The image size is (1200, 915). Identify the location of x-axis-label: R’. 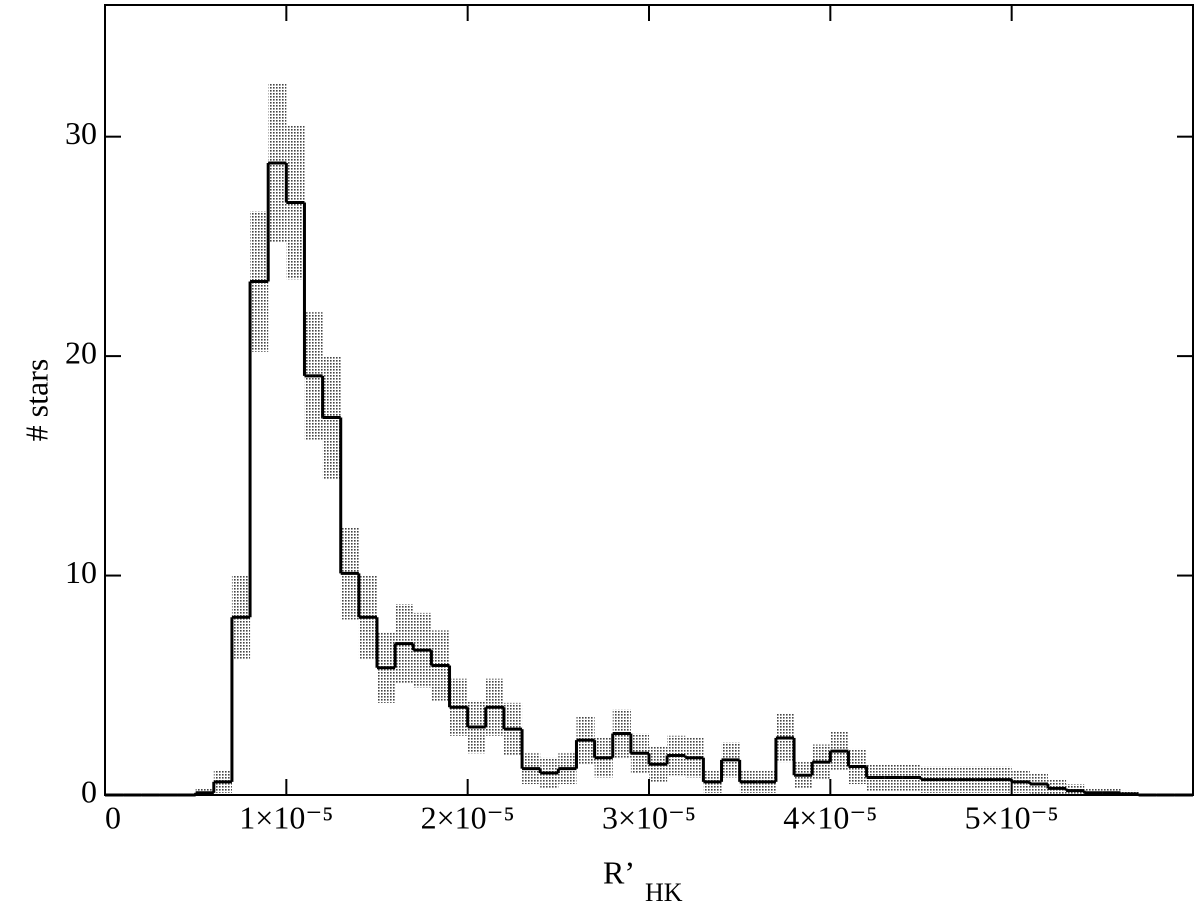
(619, 872).